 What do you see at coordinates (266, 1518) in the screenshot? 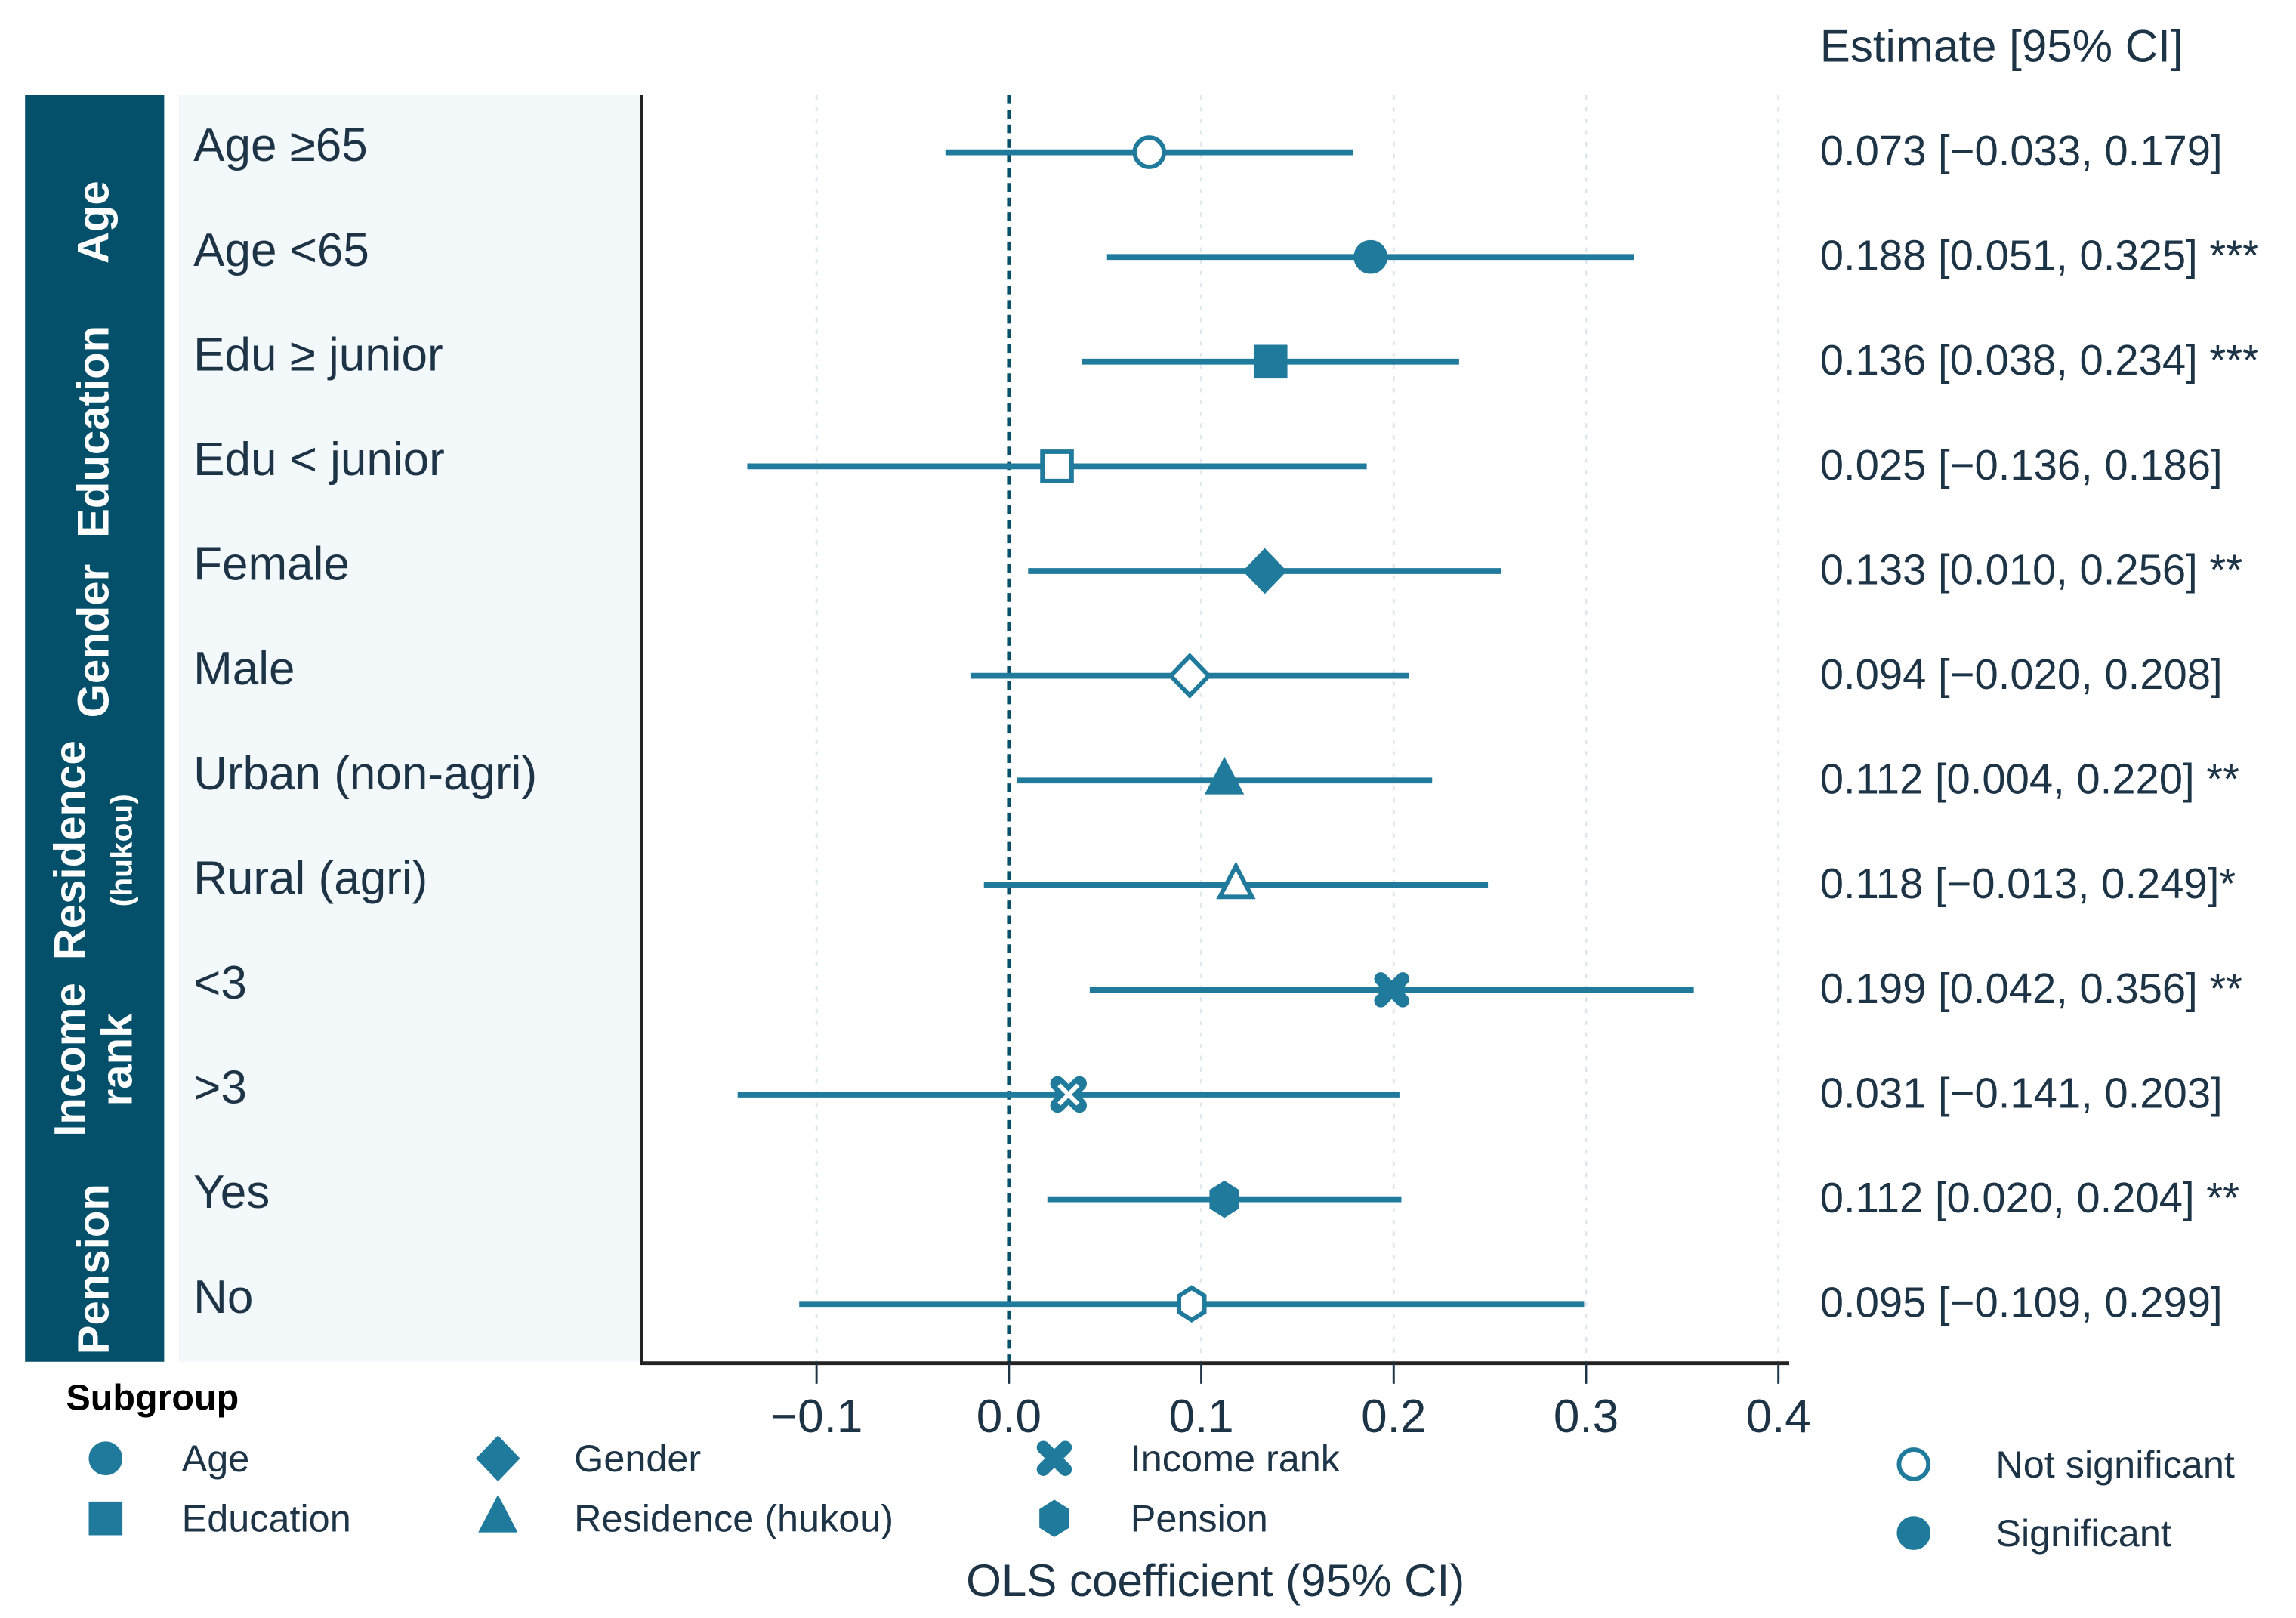
I see `legend-label: Education` at bounding box center [266, 1518].